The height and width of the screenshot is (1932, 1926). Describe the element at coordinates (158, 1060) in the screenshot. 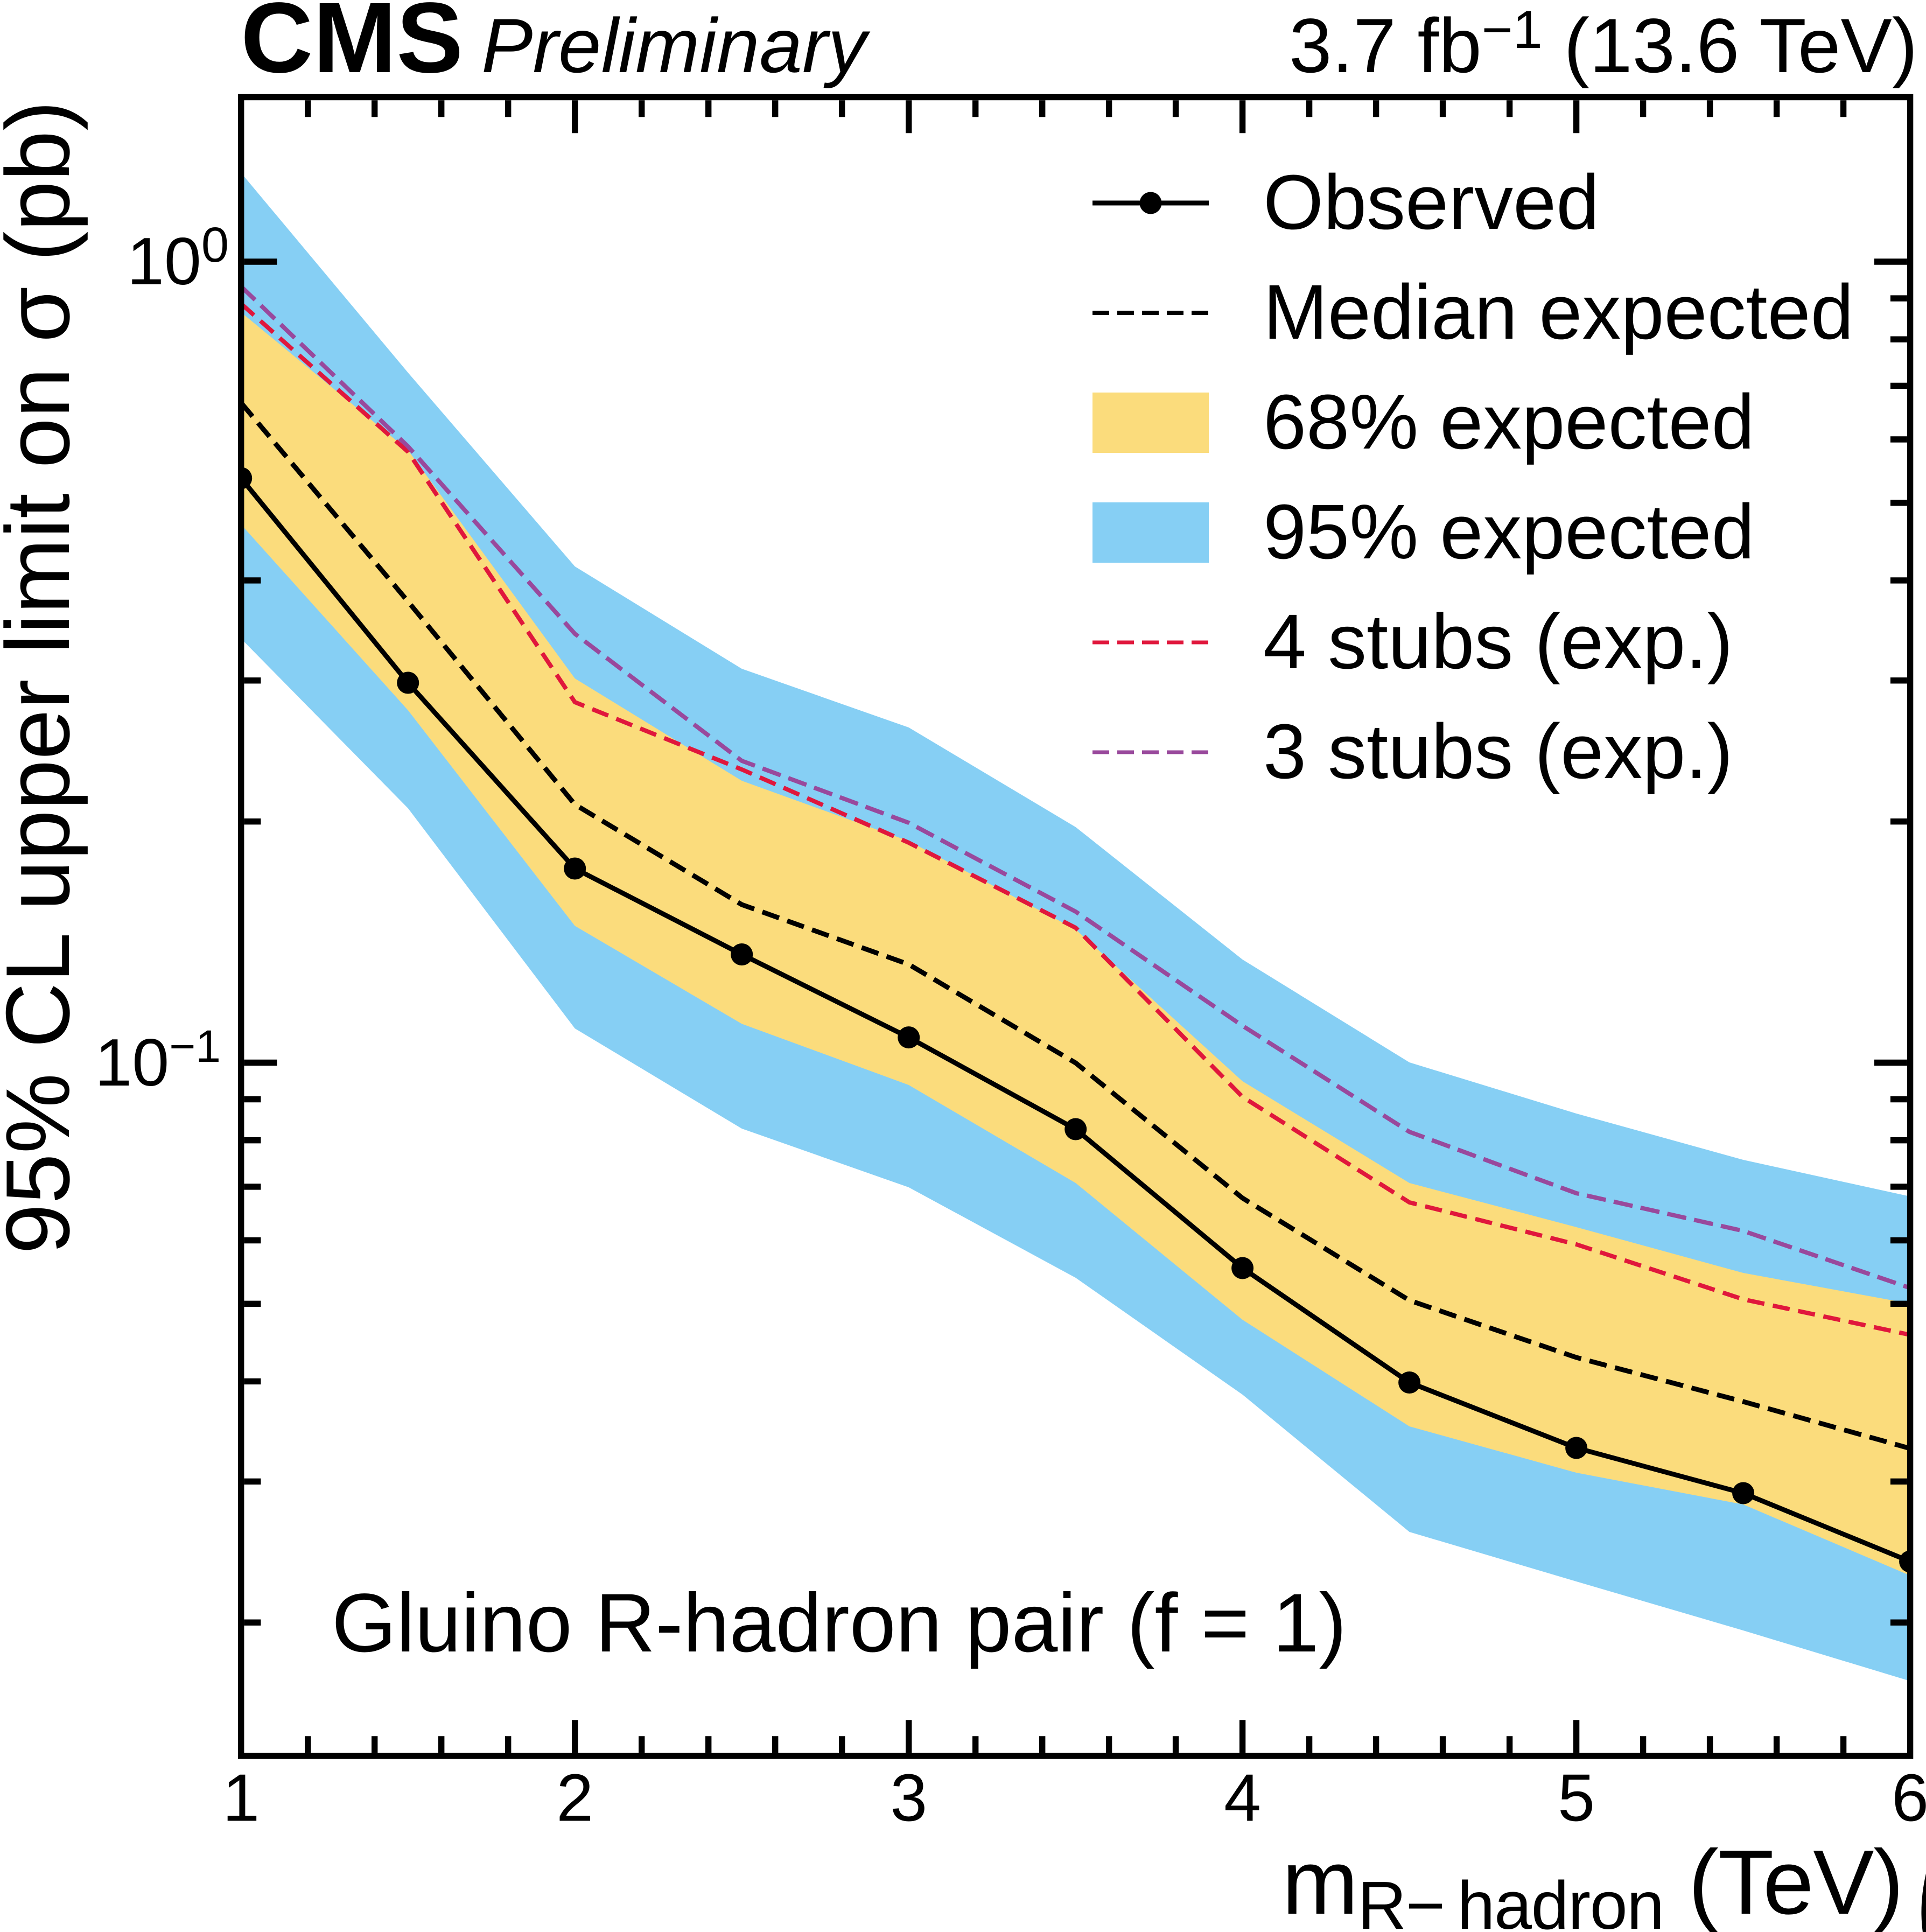

I see `svg-text: 10−1` at that location.